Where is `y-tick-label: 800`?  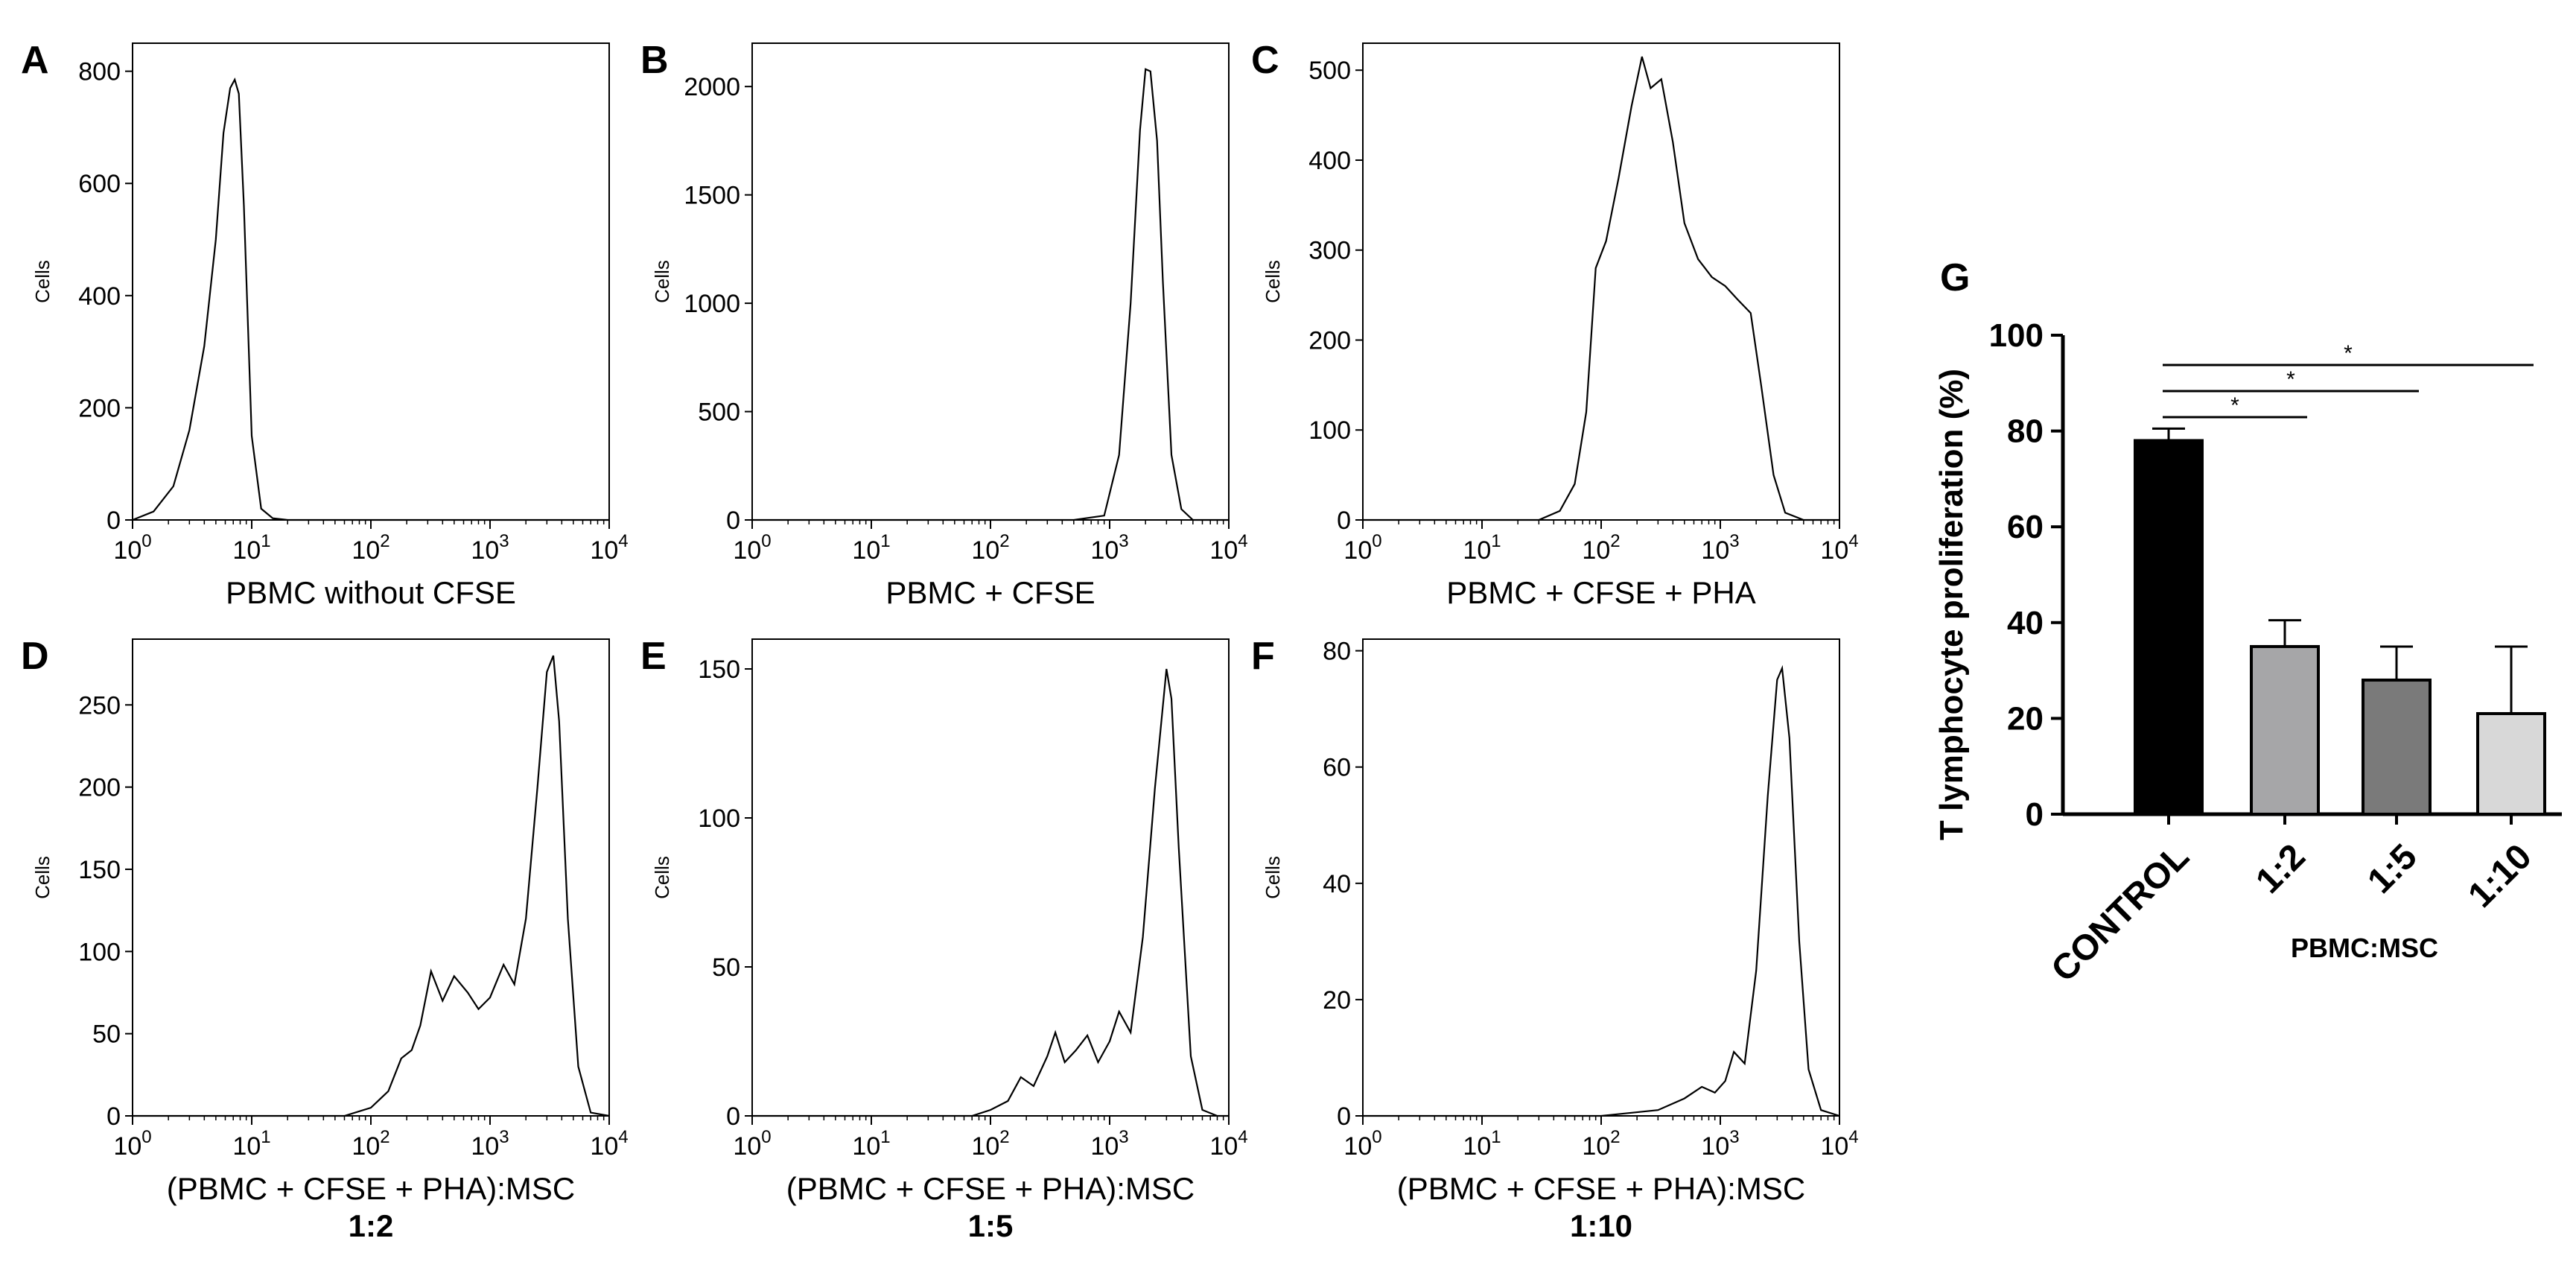 y-tick-label: 800 is located at coordinates (99, 72).